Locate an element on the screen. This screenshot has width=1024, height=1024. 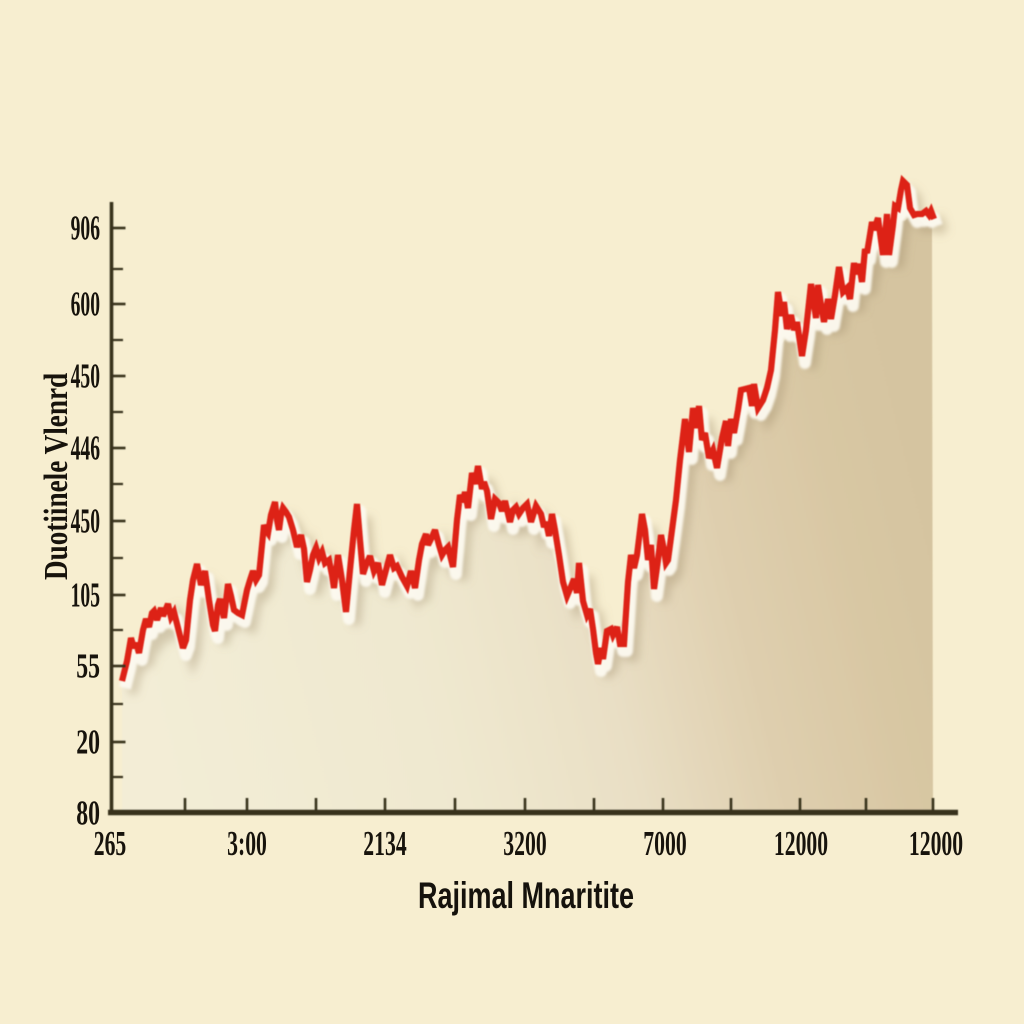
svg-text: 105 is located at coordinates (85, 596).